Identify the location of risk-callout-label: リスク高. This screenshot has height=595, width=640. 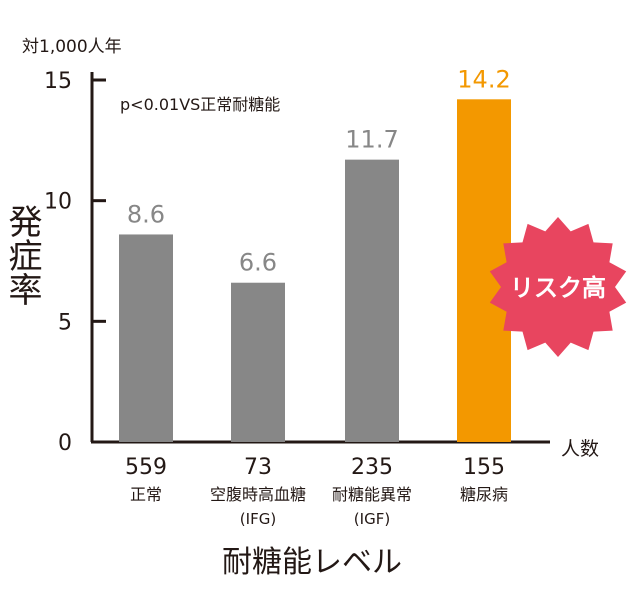
(558, 288).